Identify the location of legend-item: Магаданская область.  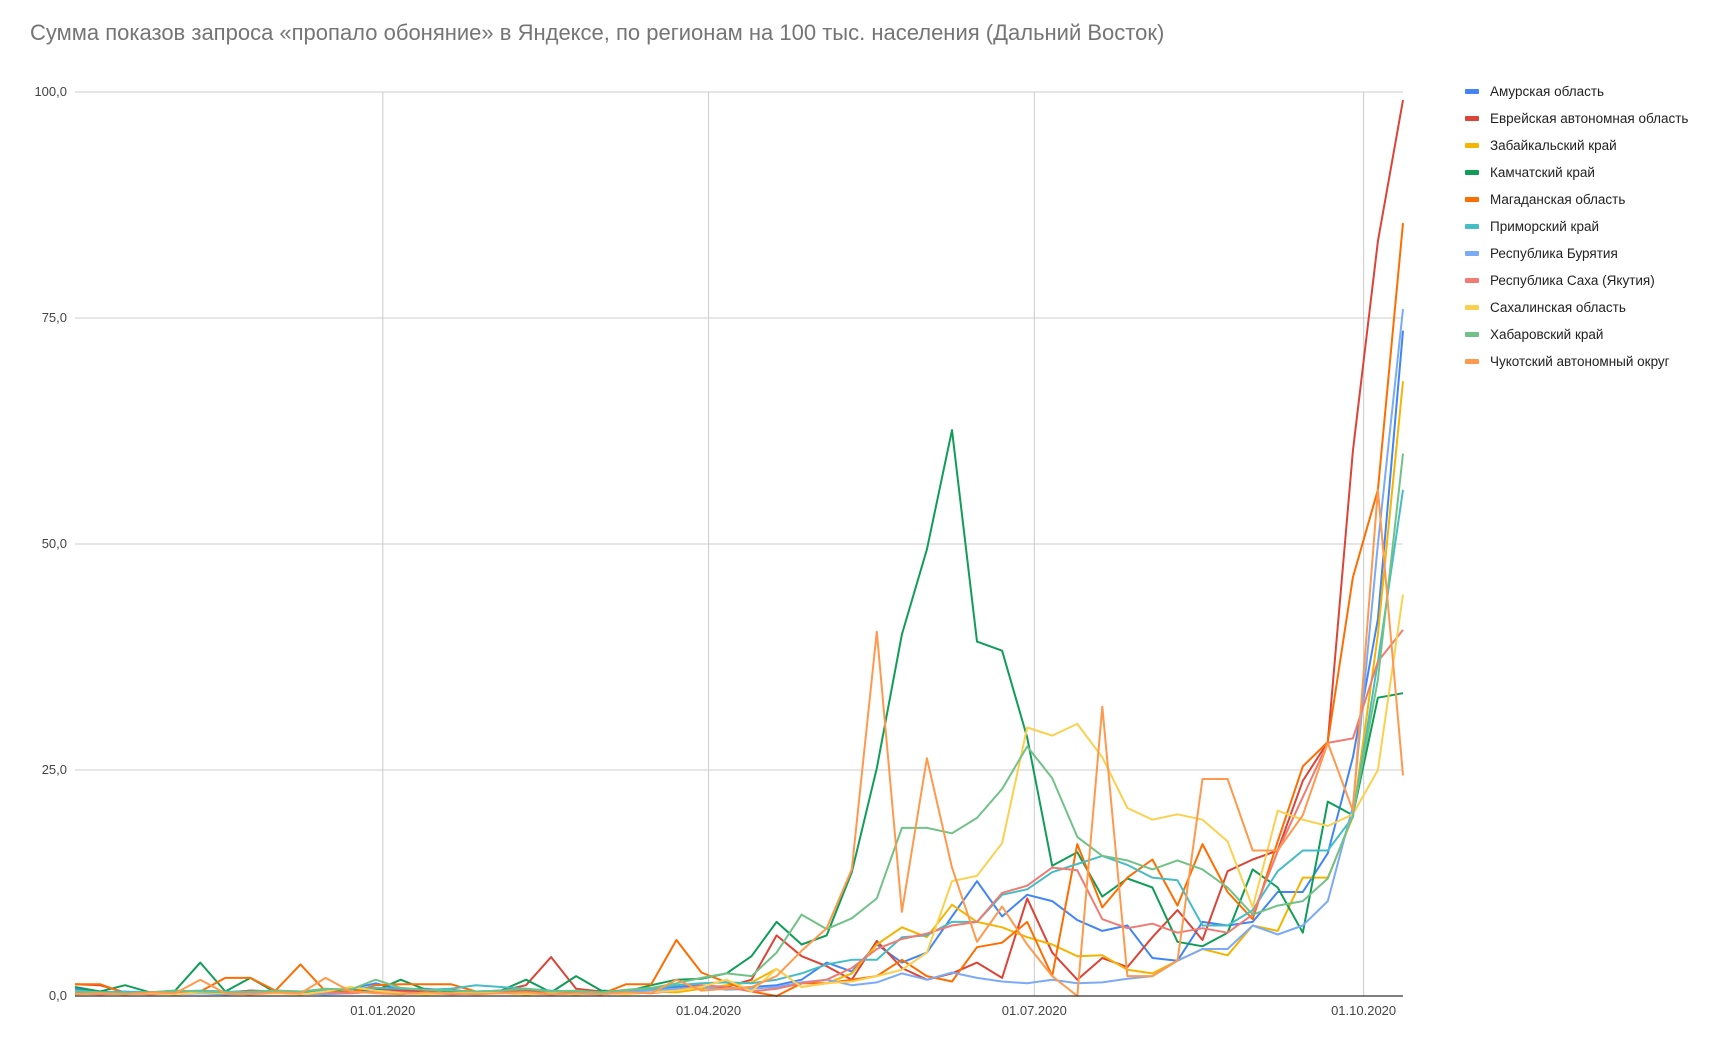
(1545, 199).